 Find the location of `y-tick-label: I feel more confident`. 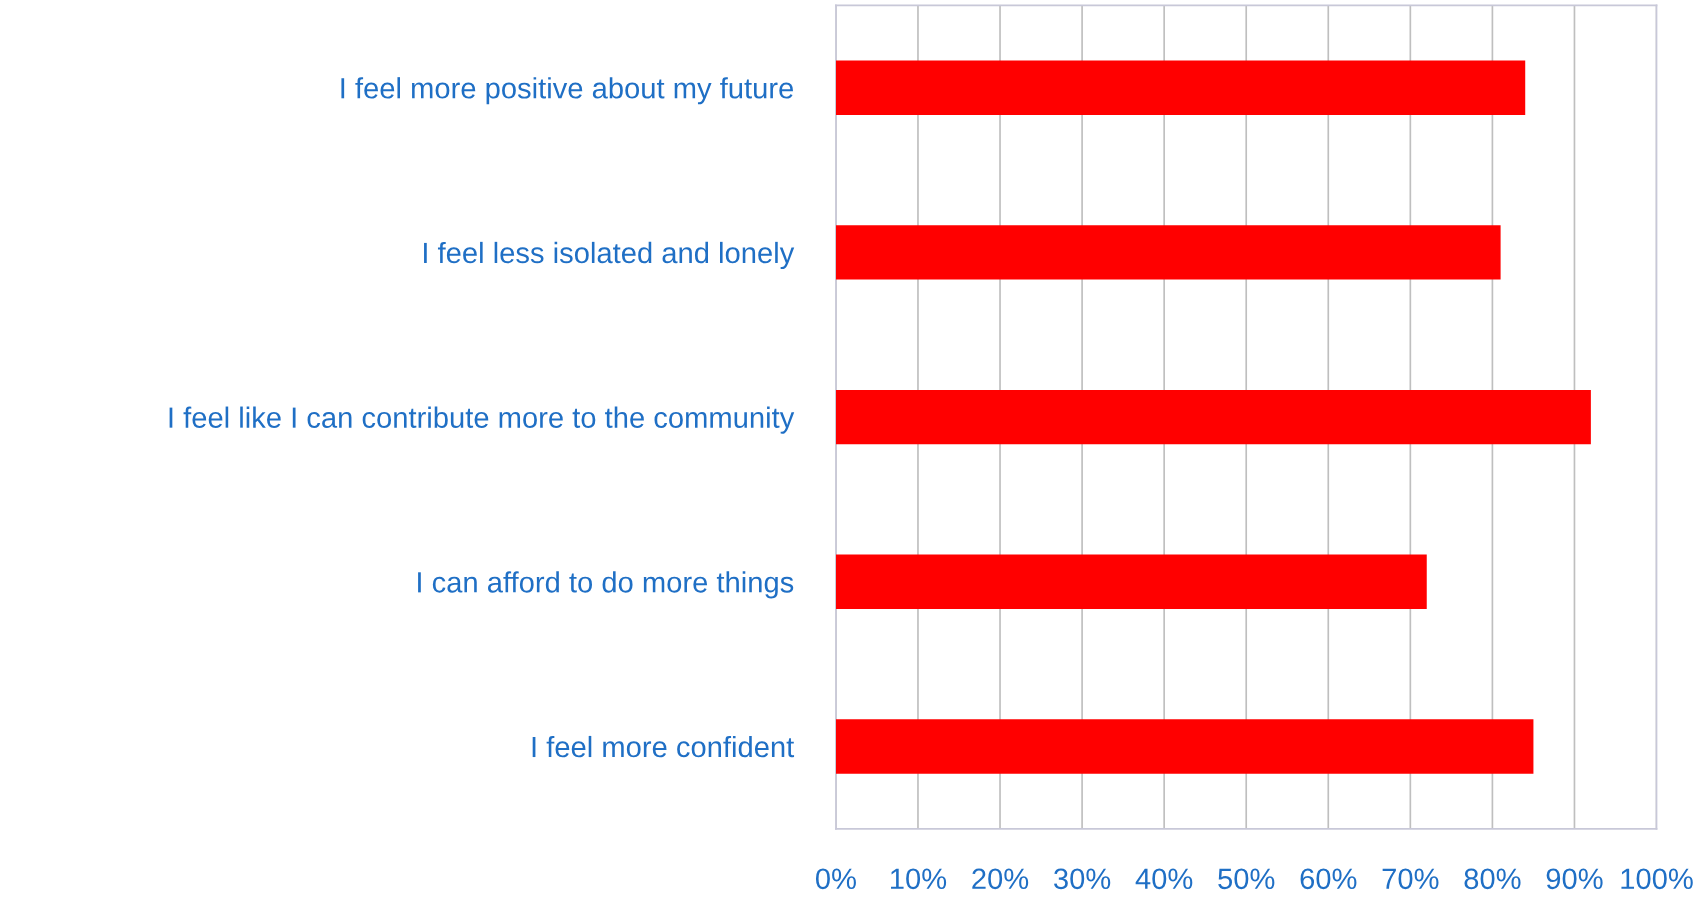

y-tick-label: I feel more confident is located at coordinates (663, 746).